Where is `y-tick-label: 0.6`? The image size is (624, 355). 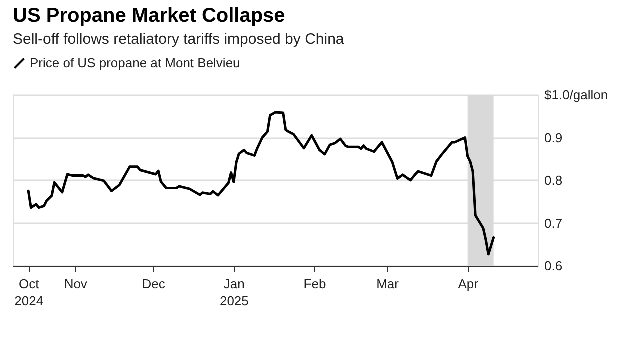
y-tick-label: 0.6 is located at coordinates (553, 266).